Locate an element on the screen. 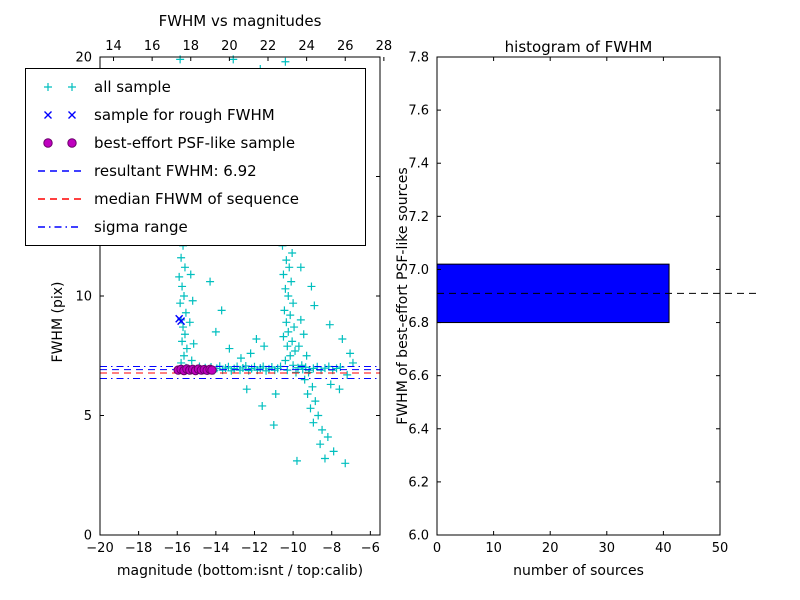 The height and width of the screenshot is (600, 800). left-plot-title: FWHM vs magnitudes is located at coordinates (240, 21).